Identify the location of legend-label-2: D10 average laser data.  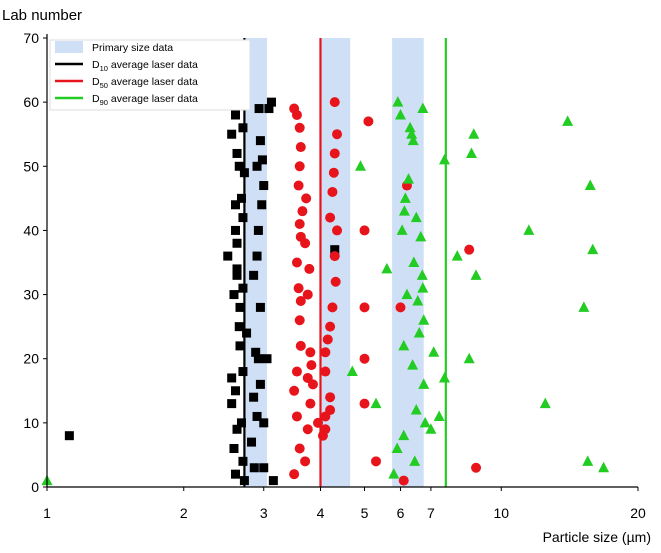
(145, 66).